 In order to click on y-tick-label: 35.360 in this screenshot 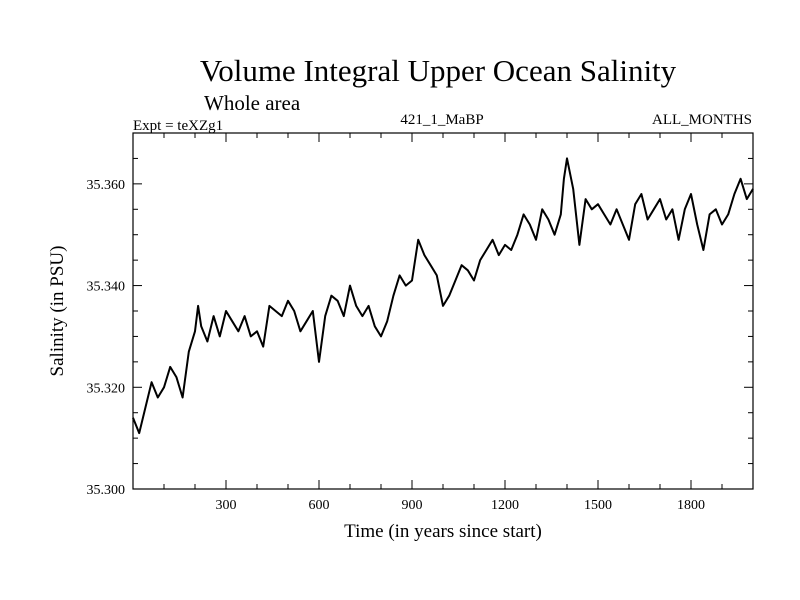, I will do `click(106, 185)`.